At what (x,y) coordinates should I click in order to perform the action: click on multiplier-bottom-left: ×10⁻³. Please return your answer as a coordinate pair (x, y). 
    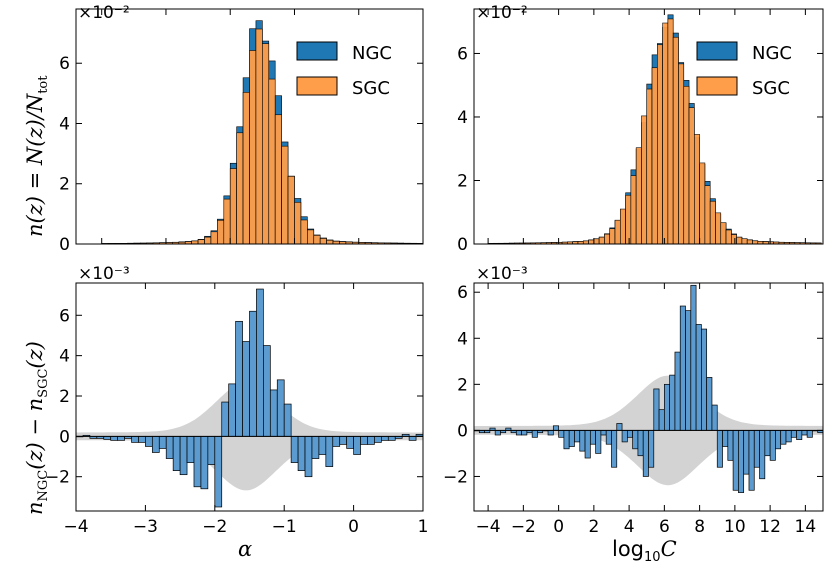
    Looking at the image, I should click on (104, 274).